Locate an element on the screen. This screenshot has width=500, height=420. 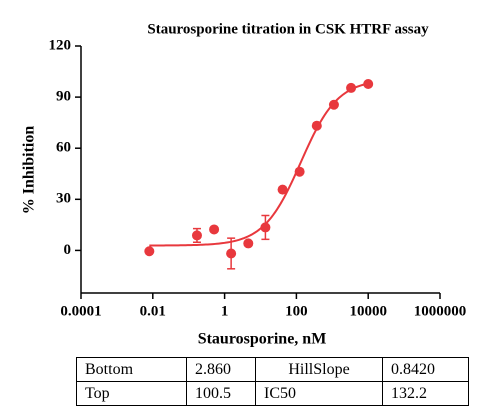
cell: 0.8420 is located at coordinates (425, 369).